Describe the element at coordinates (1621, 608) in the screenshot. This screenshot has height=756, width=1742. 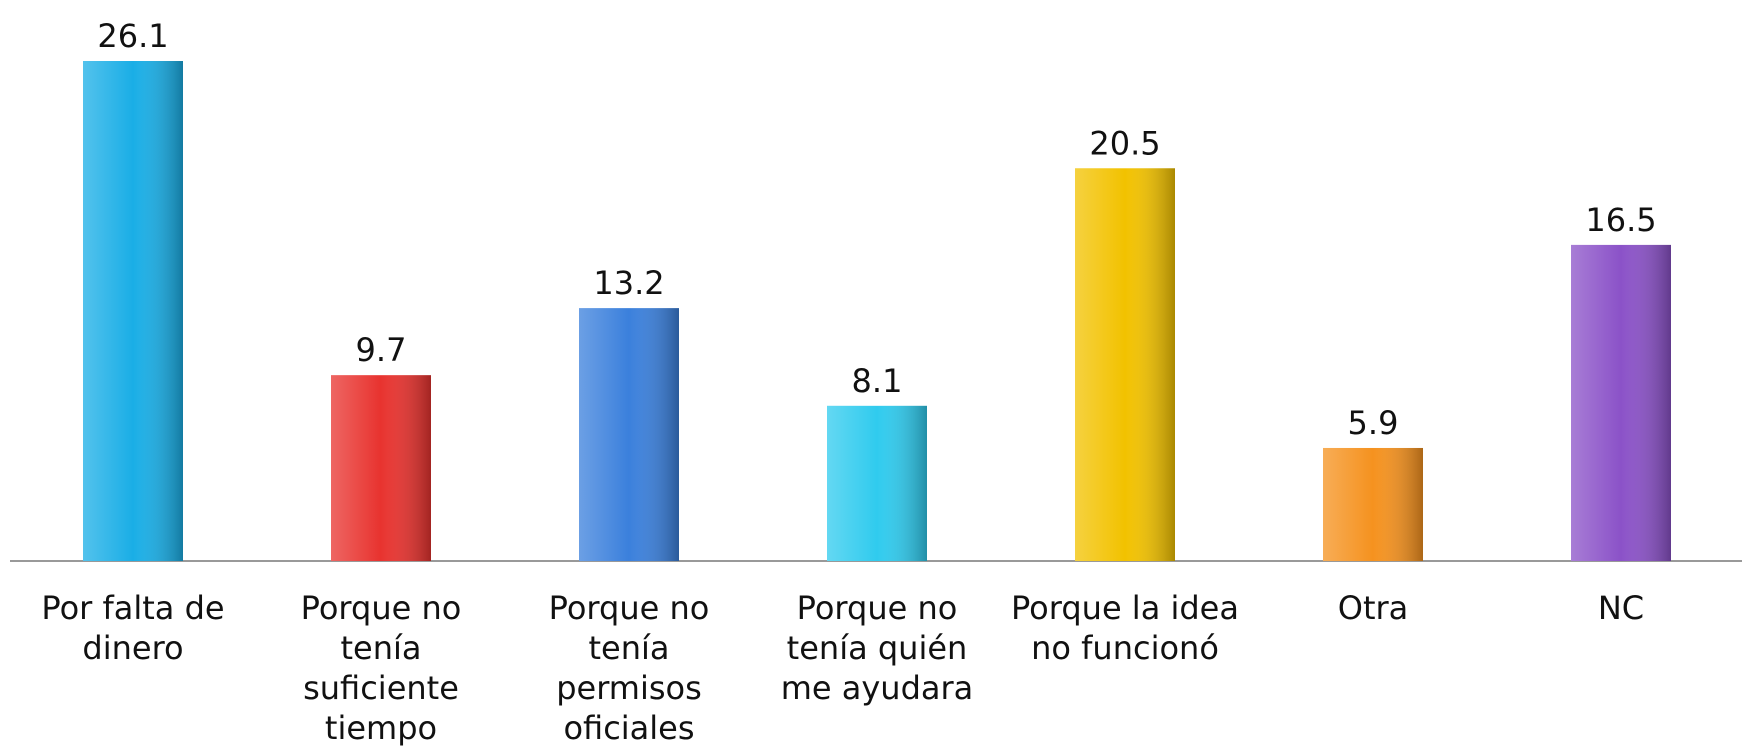
I see `x-tick-label: NC` at that location.